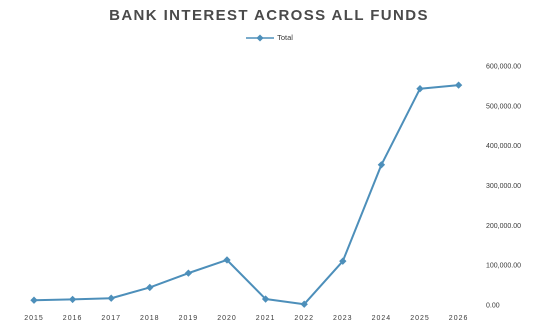  What do you see at coordinates (227, 318) in the screenshot?
I see `x-tick-label: 2020` at bounding box center [227, 318].